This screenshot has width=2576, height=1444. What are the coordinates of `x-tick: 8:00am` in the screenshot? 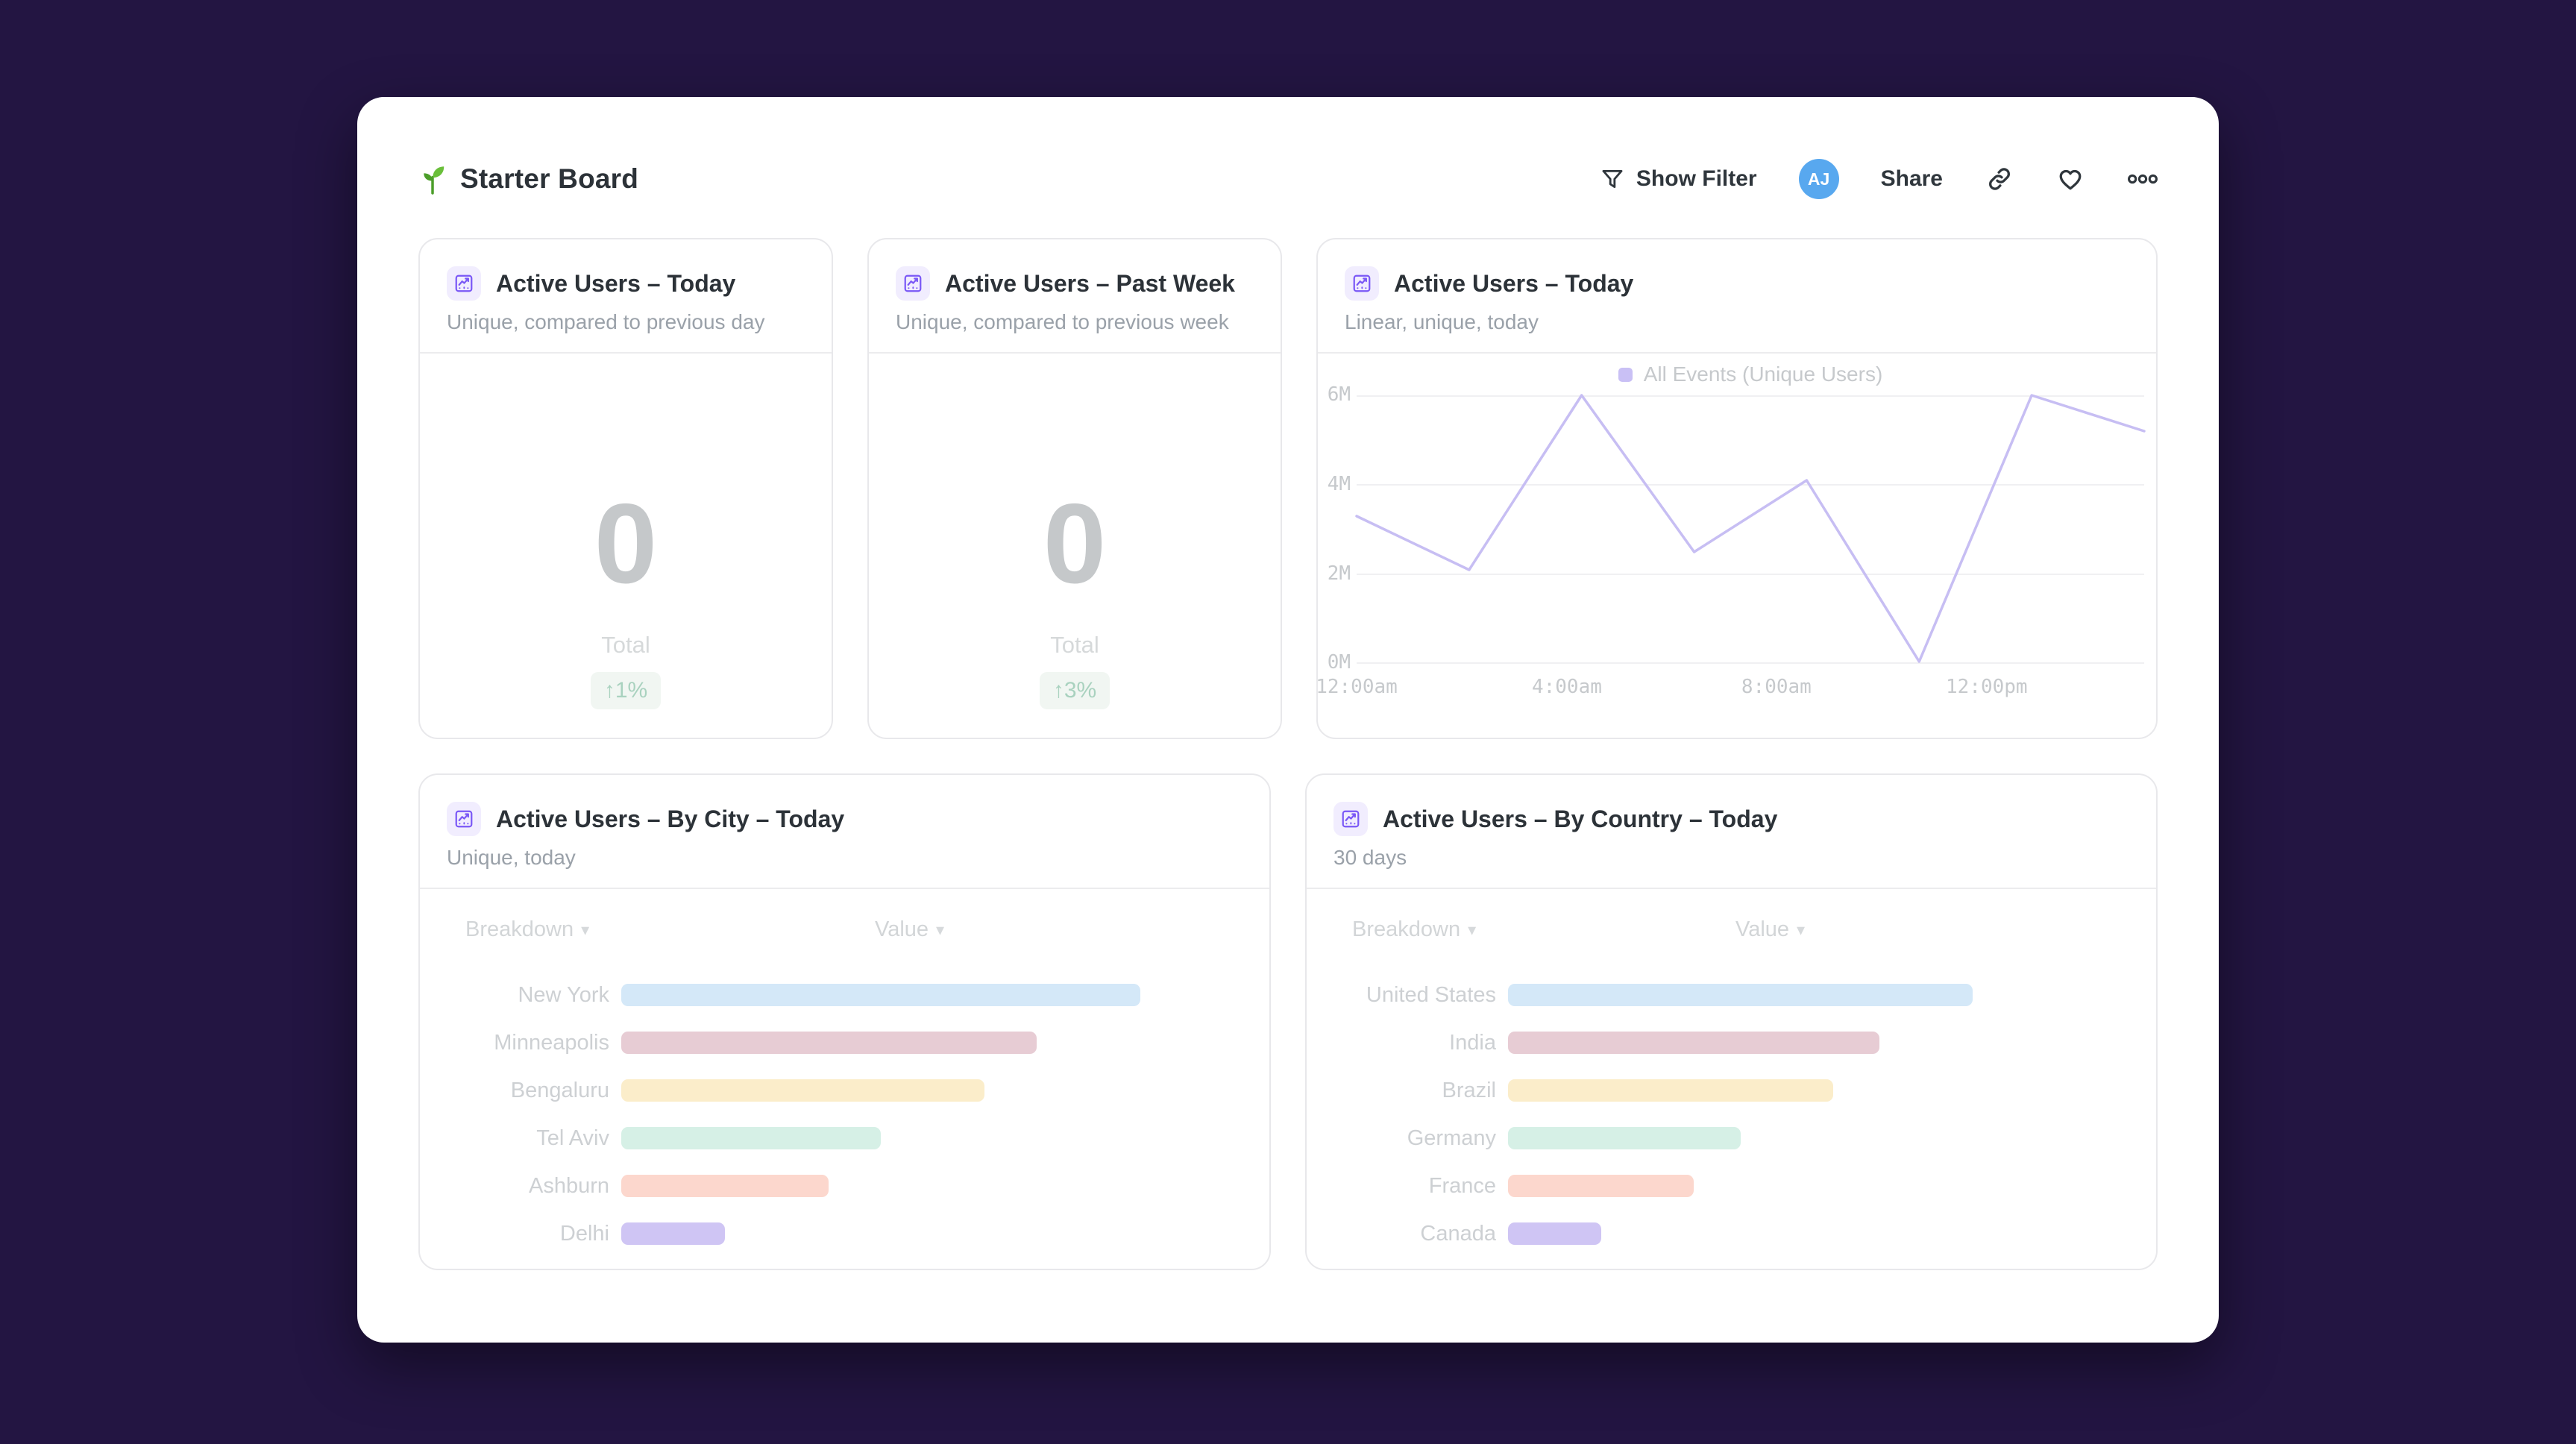 It's located at (1777, 687).